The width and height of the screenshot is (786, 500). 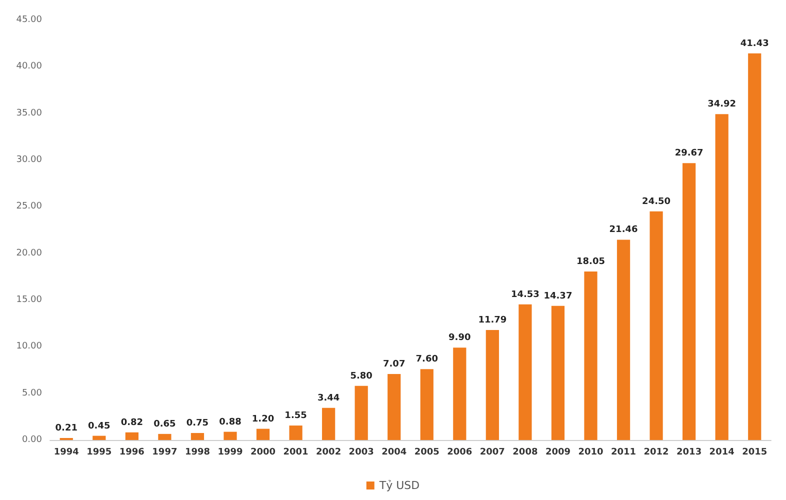 I want to click on x-tick-label: 2000, so click(x=263, y=453).